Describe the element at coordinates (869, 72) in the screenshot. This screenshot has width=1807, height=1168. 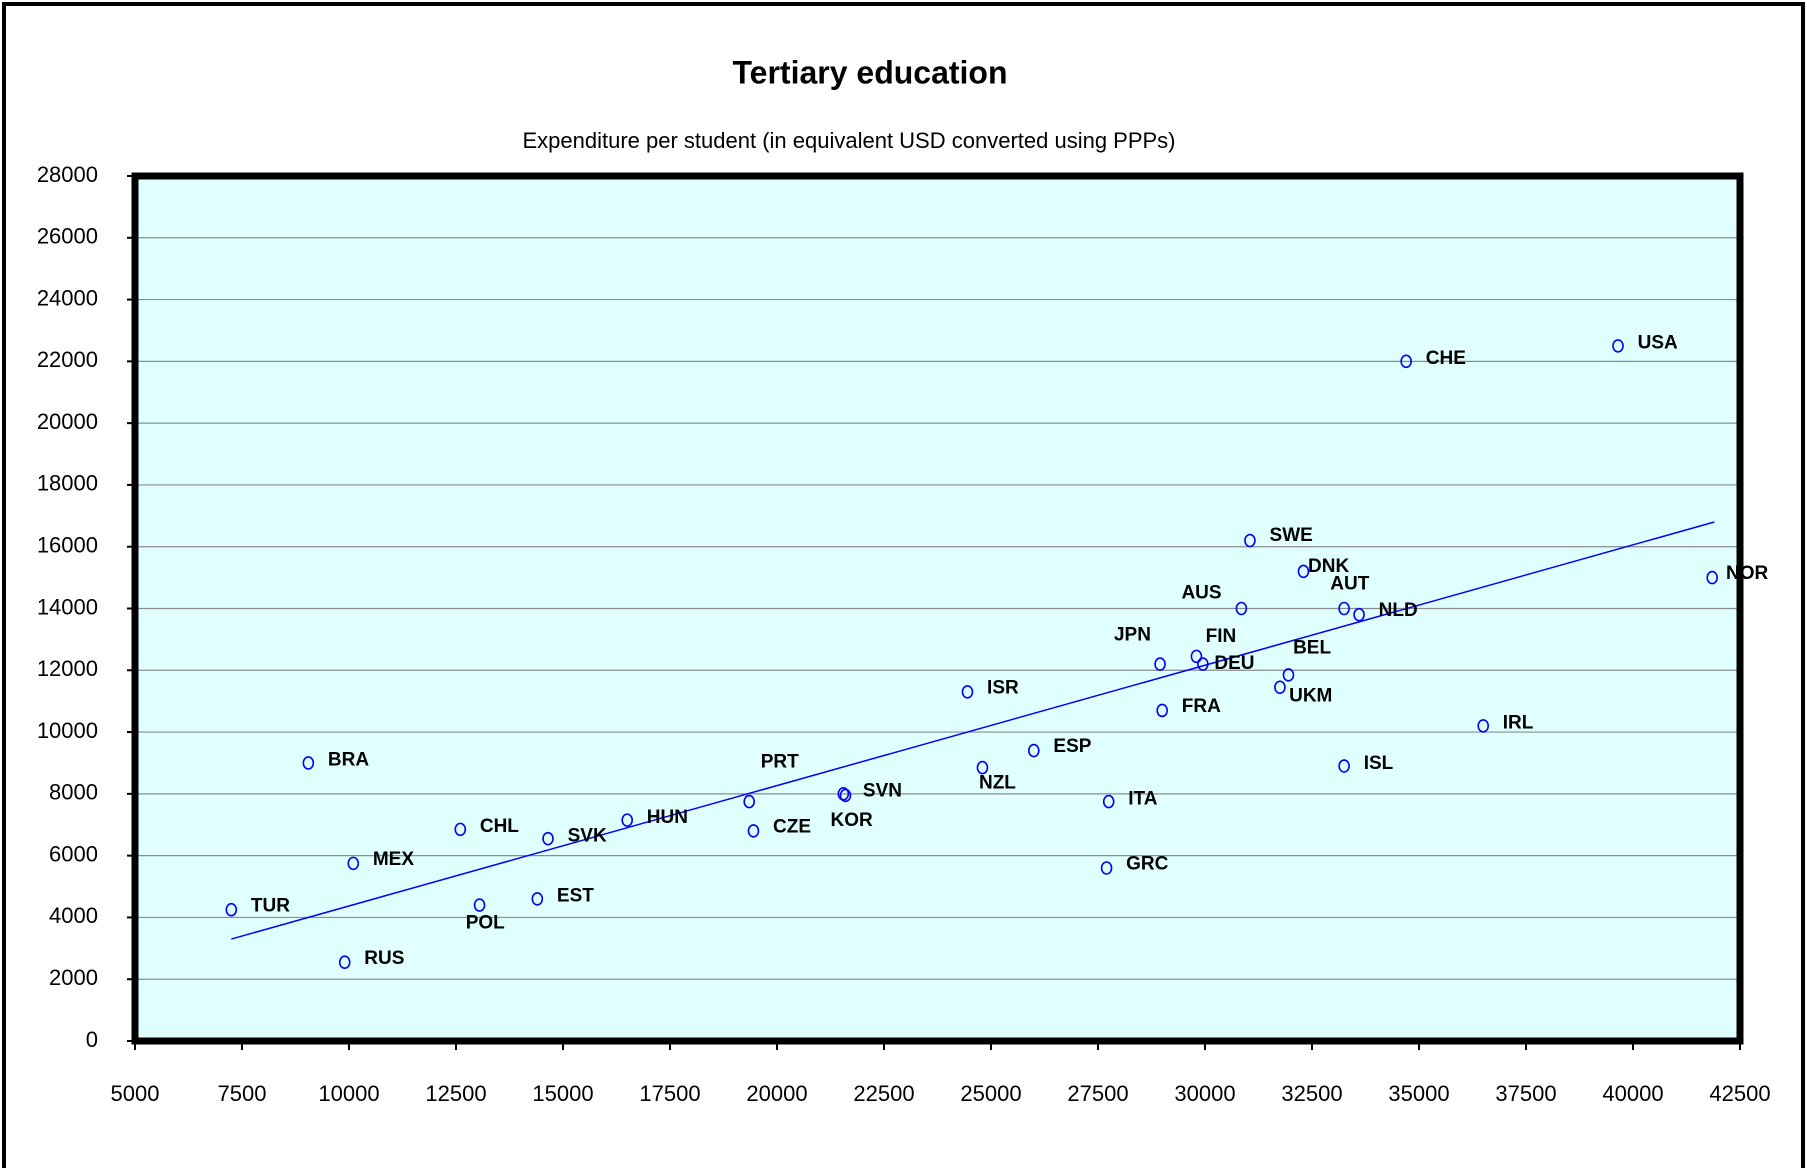
I see `chart-title: Tertiary education` at that location.